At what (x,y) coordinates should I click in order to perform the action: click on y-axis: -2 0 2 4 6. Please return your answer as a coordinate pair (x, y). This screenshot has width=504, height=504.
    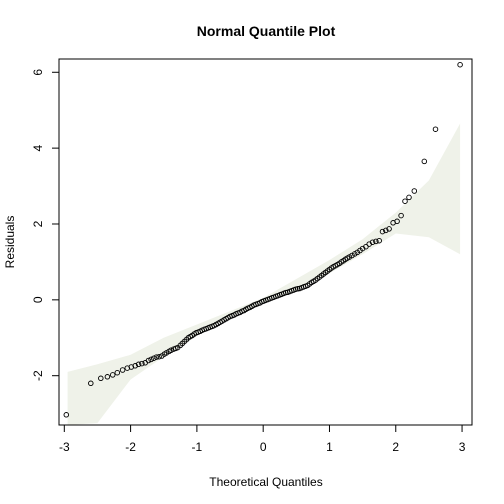
    Looking at the image, I should click on (45, 225).